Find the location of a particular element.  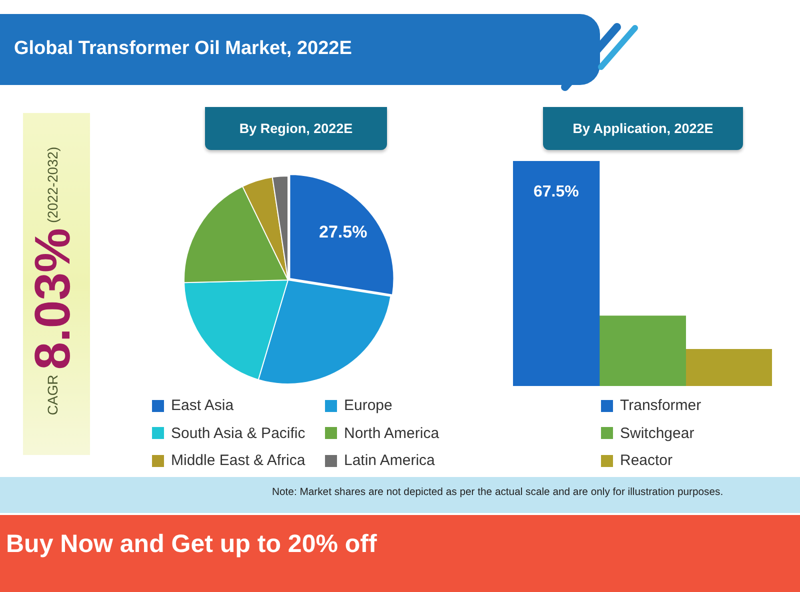

text: Global Transformer Oil Market, 2022E is located at coordinates (183, 49).